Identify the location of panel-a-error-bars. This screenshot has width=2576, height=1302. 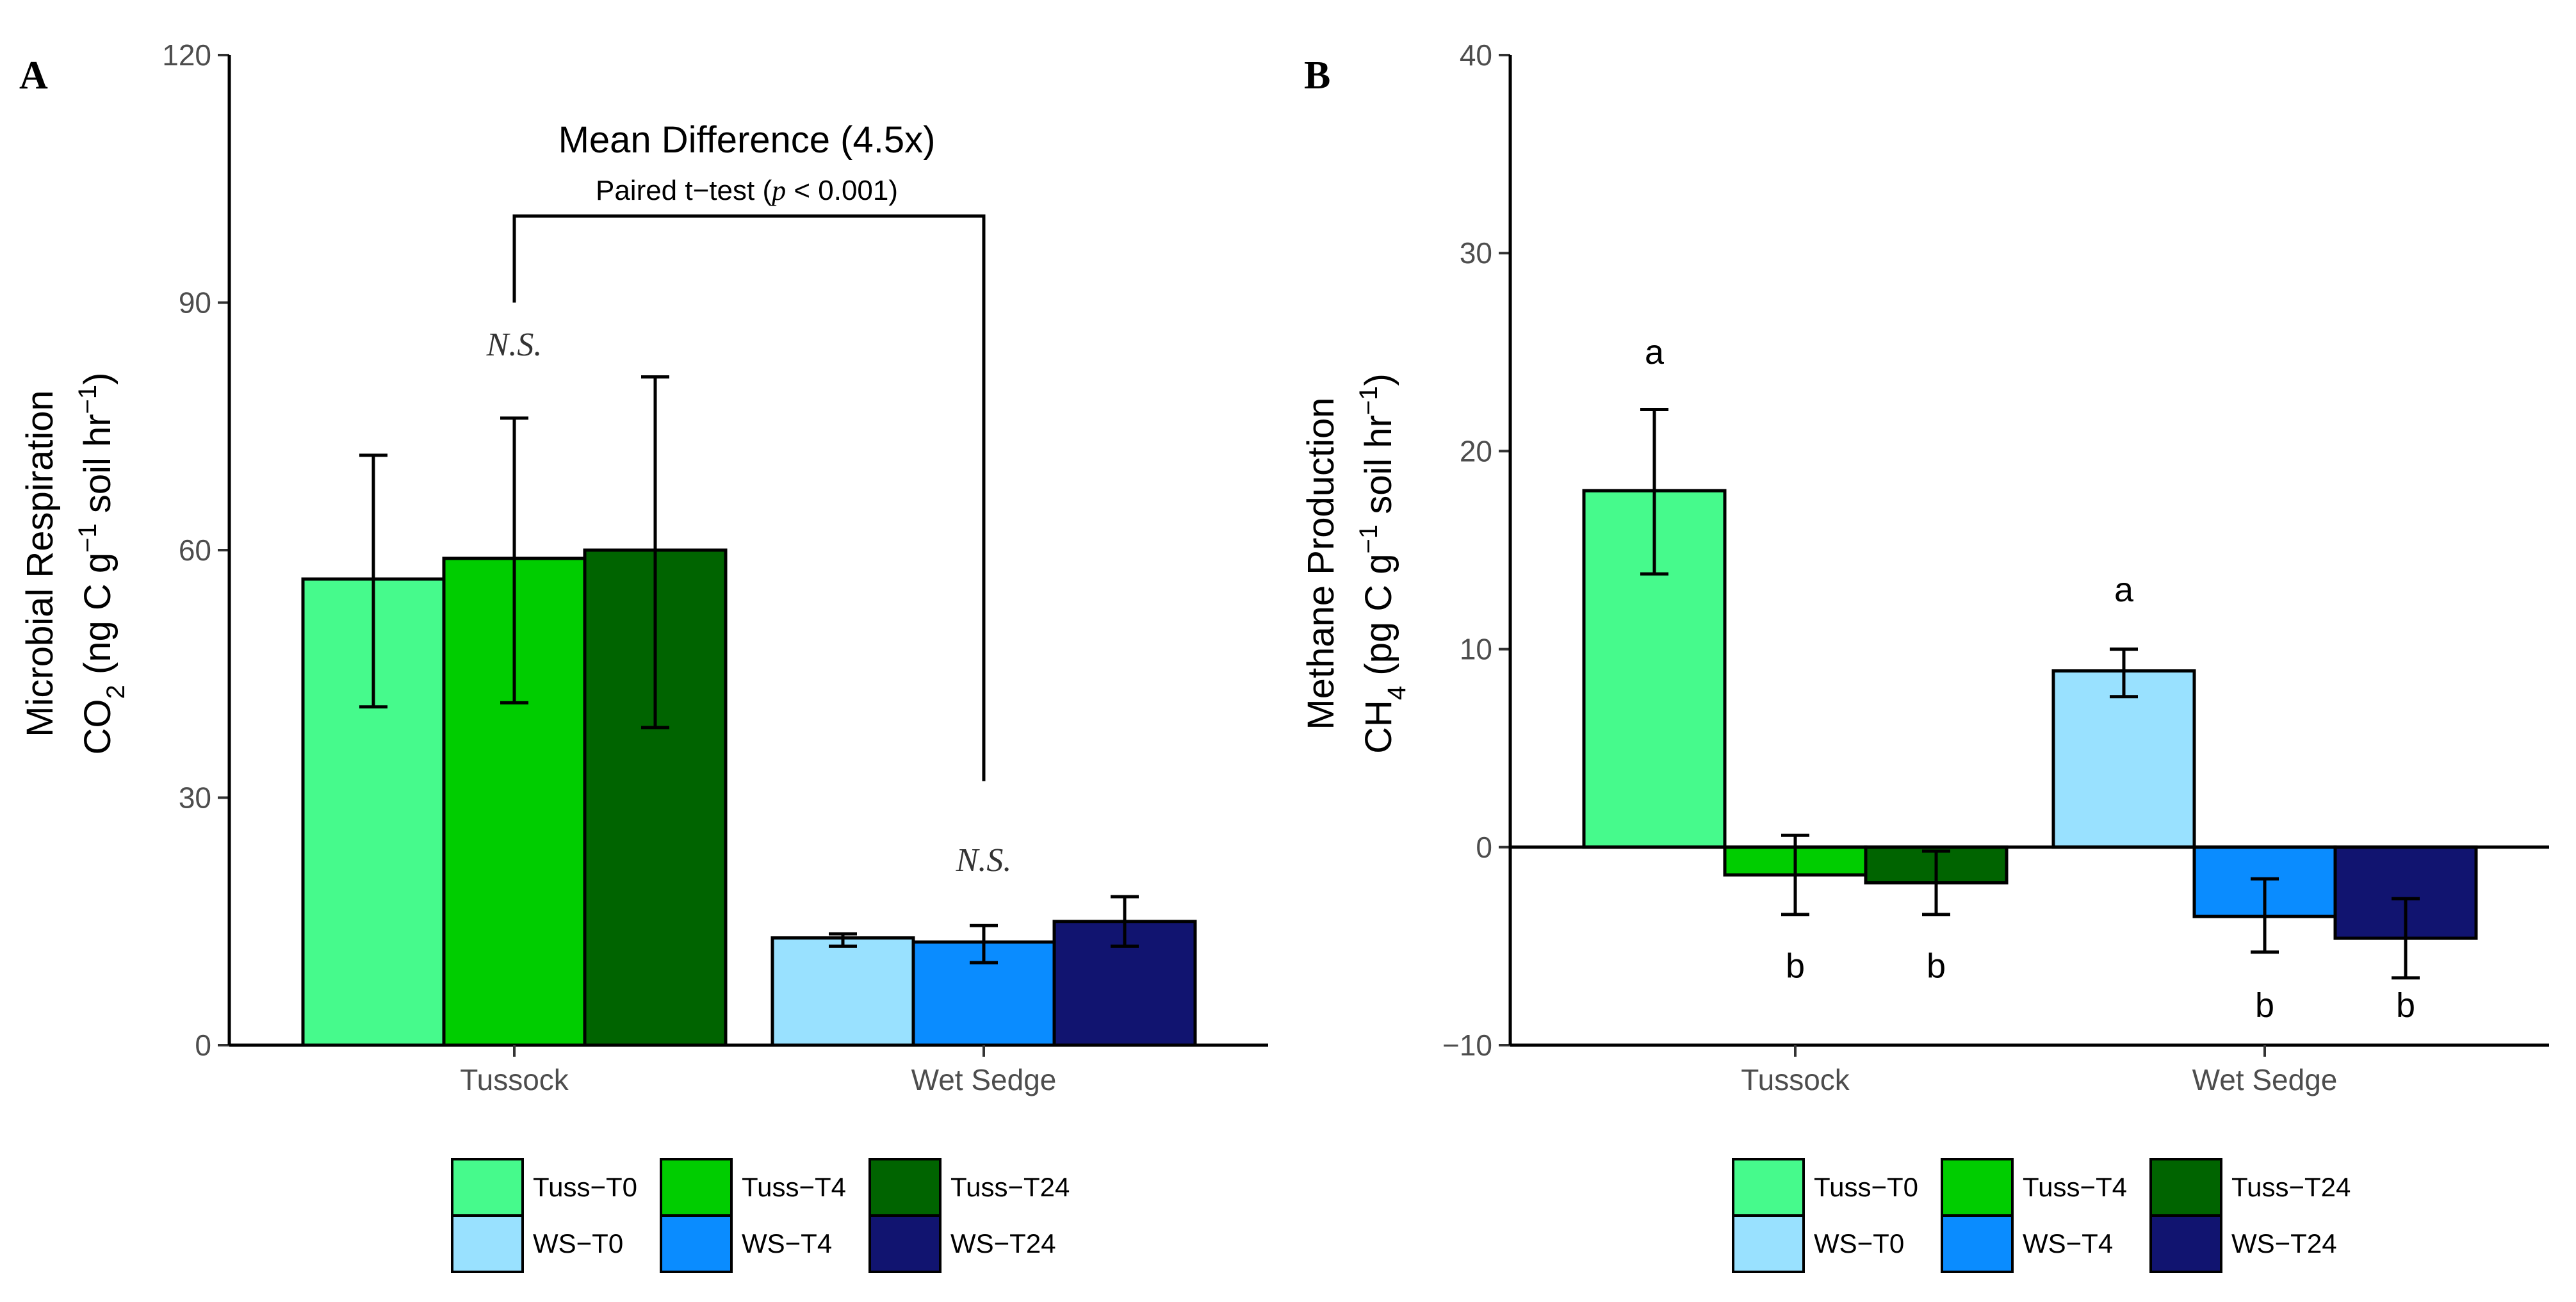
(749, 669).